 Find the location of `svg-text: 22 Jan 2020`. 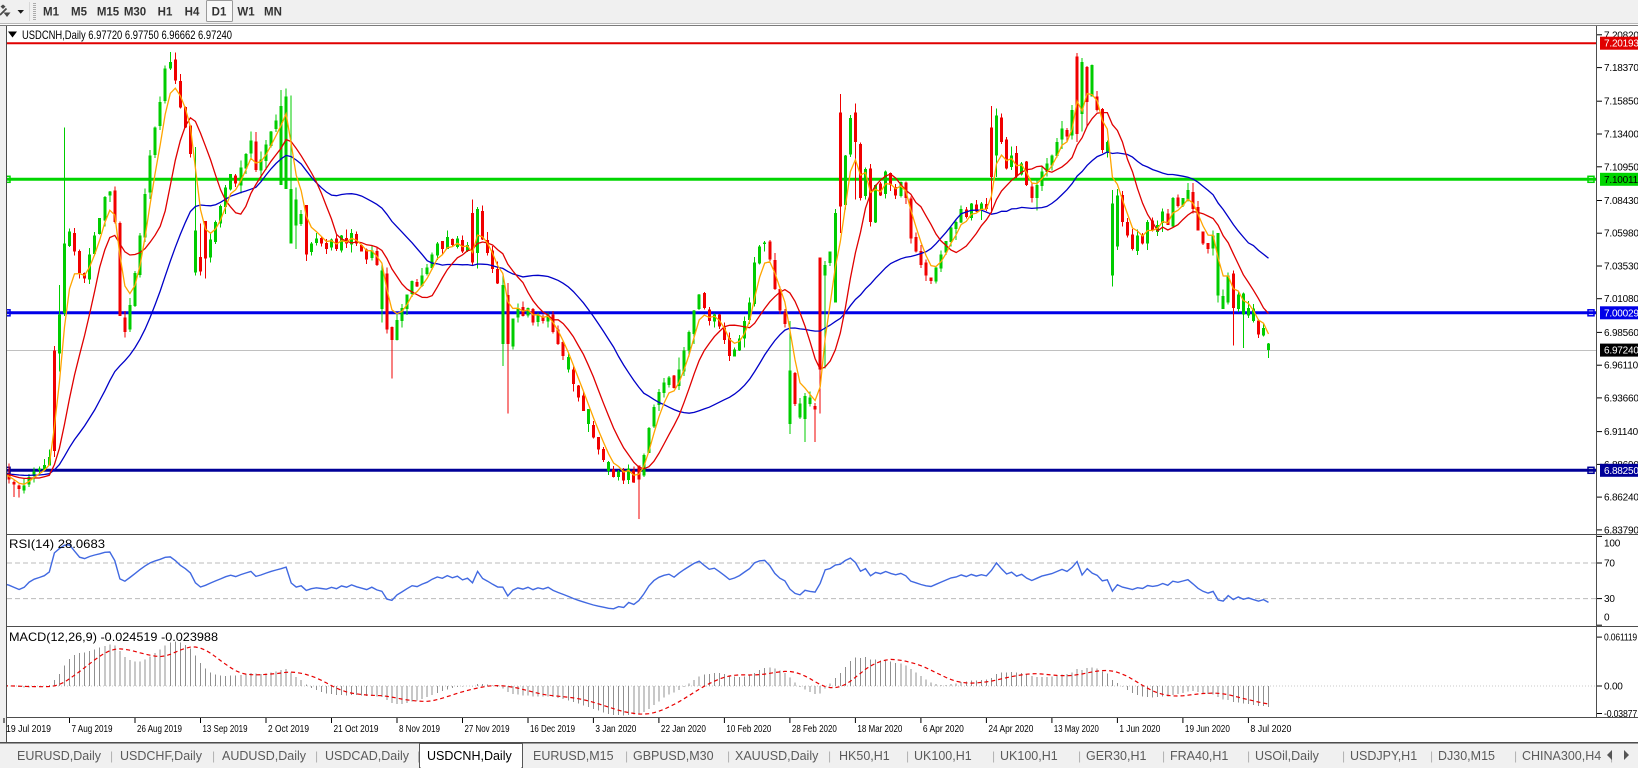

svg-text: 22 Jan 2020 is located at coordinates (683, 729).